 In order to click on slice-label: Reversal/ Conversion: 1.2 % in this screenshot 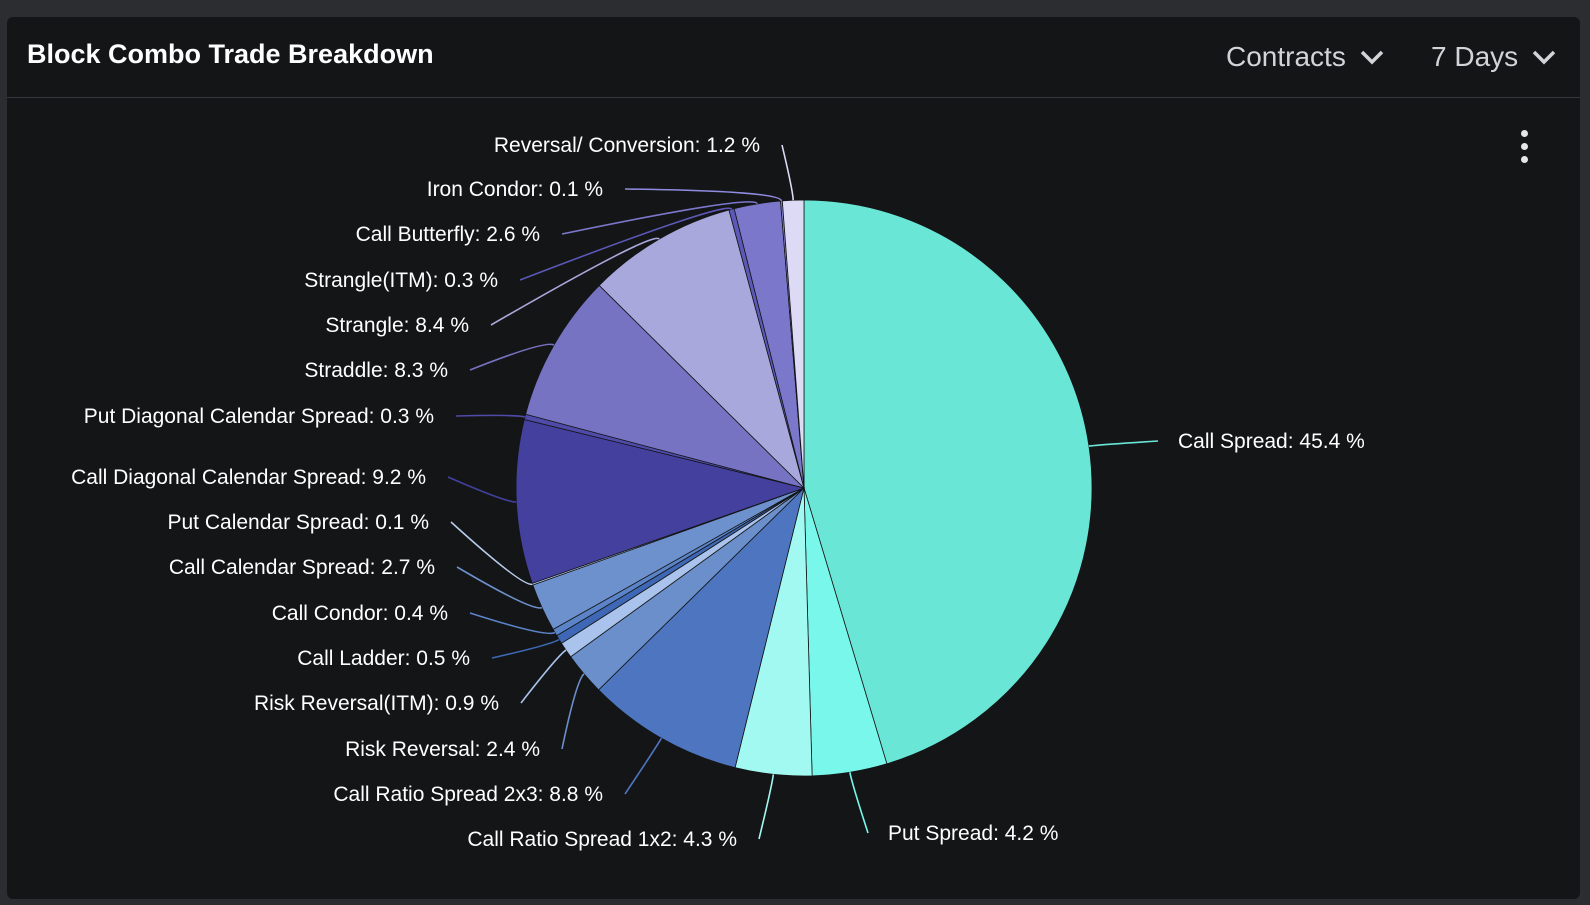, I will do `click(627, 145)`.